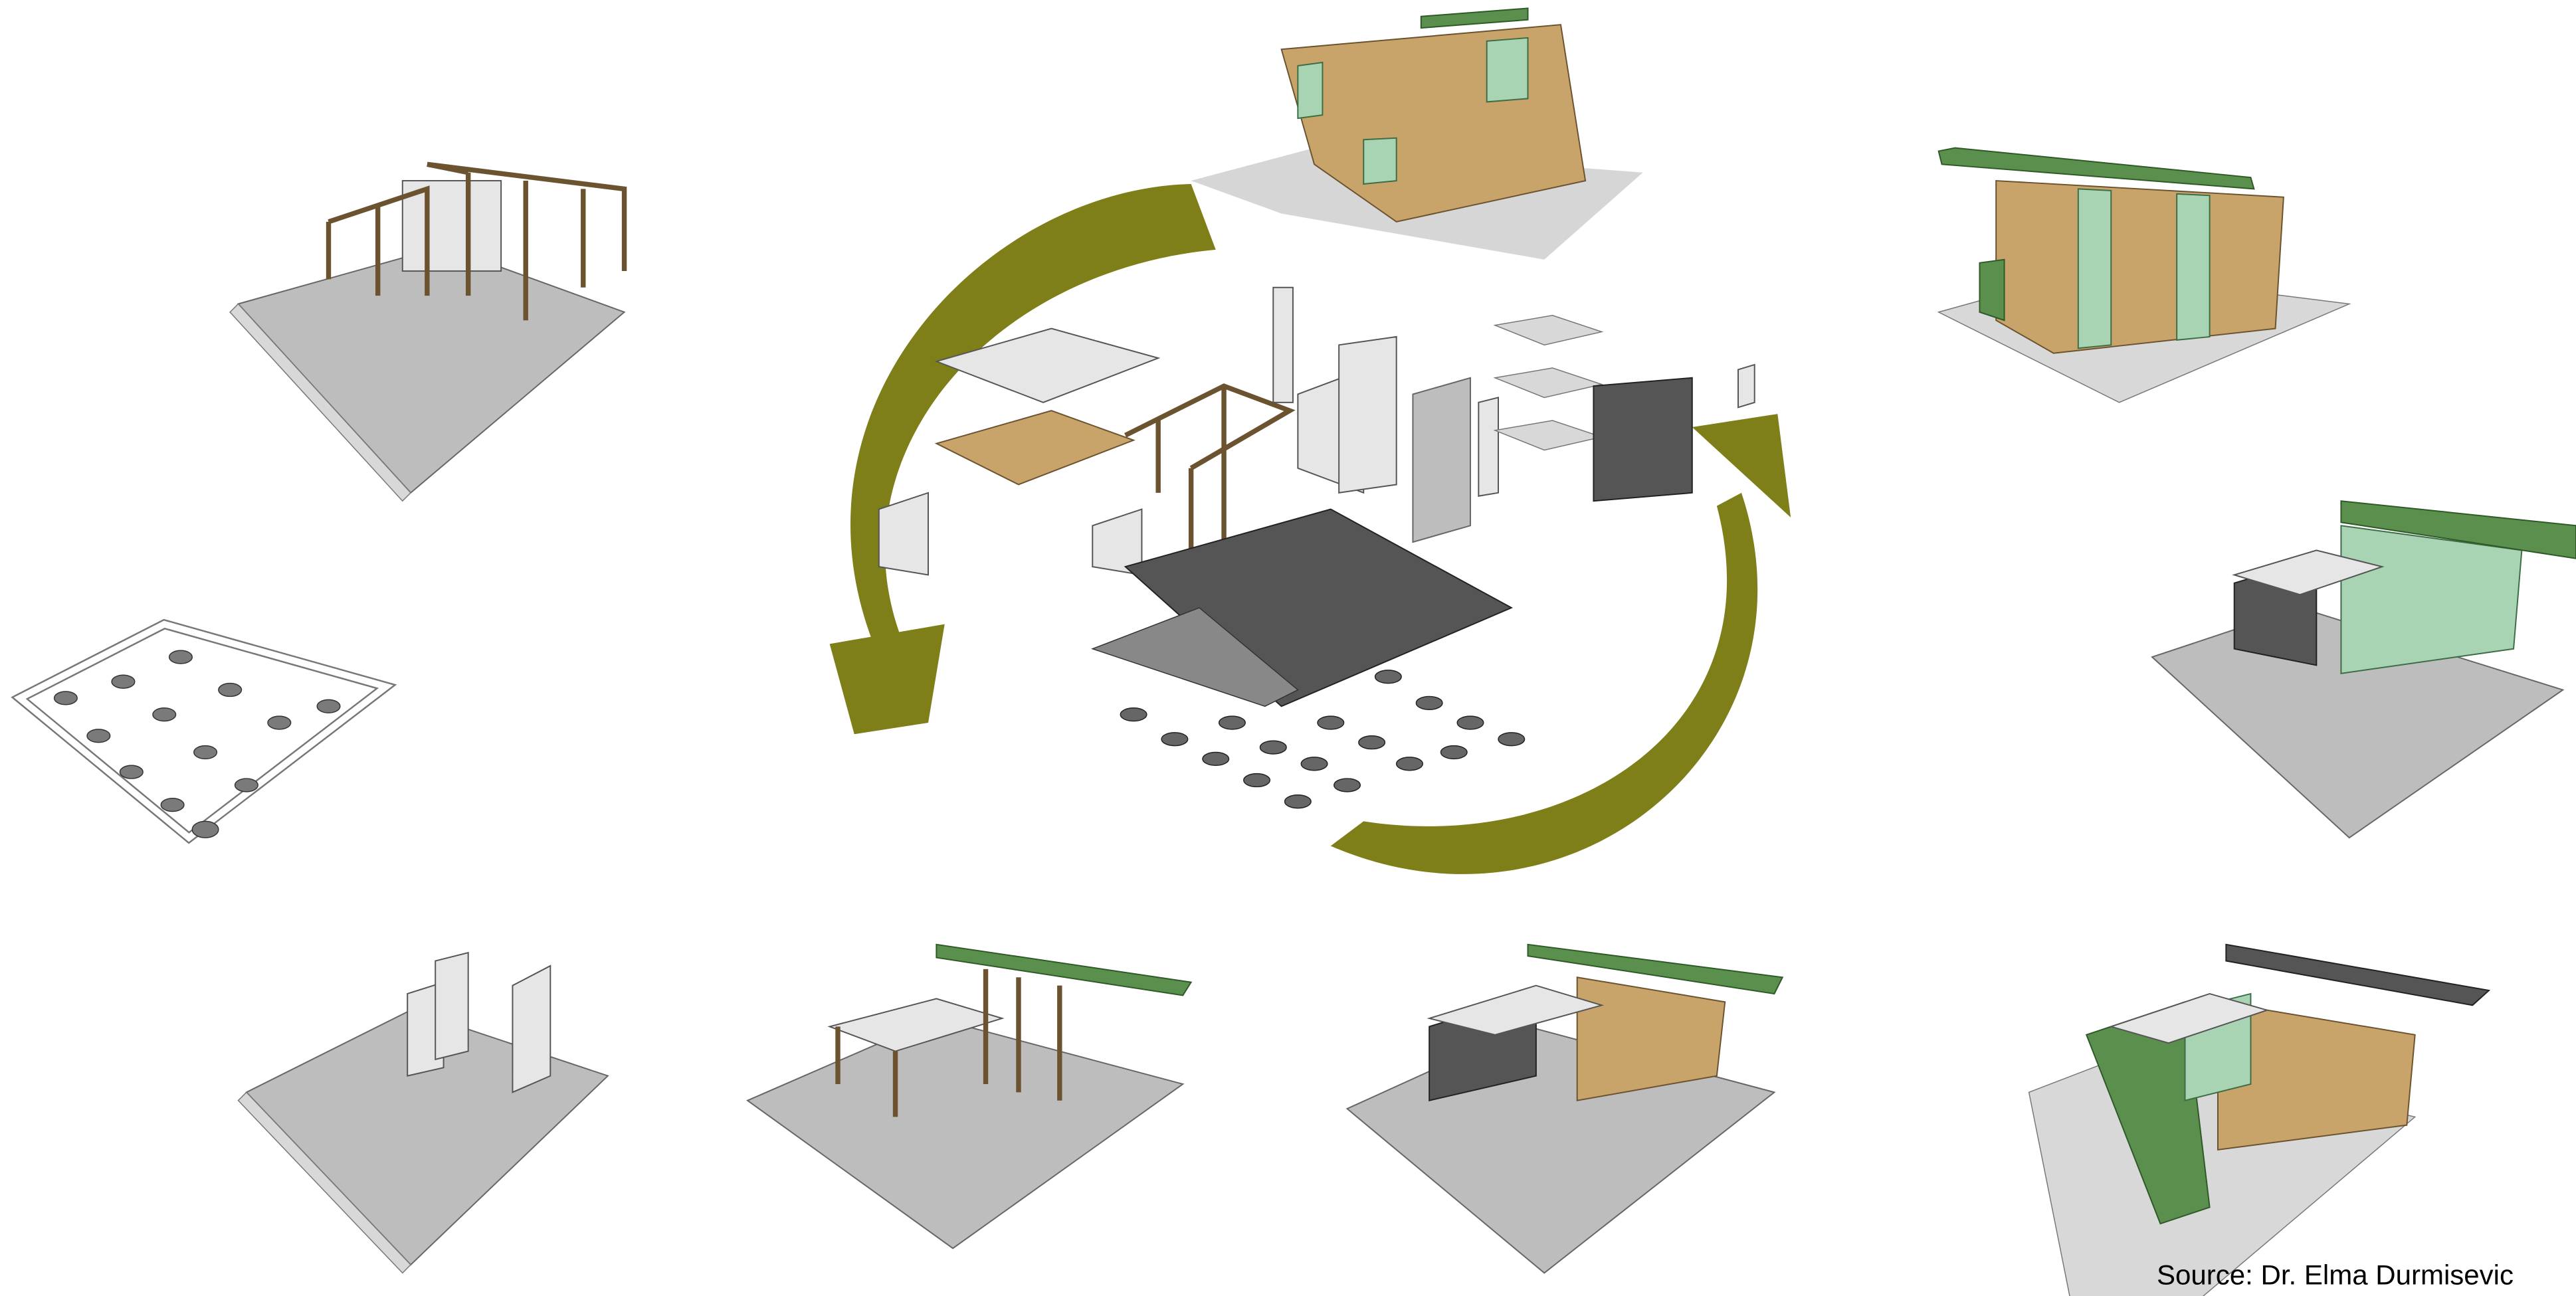 The image size is (2576, 1296). I want to click on frame-stage, so click(428, 332).